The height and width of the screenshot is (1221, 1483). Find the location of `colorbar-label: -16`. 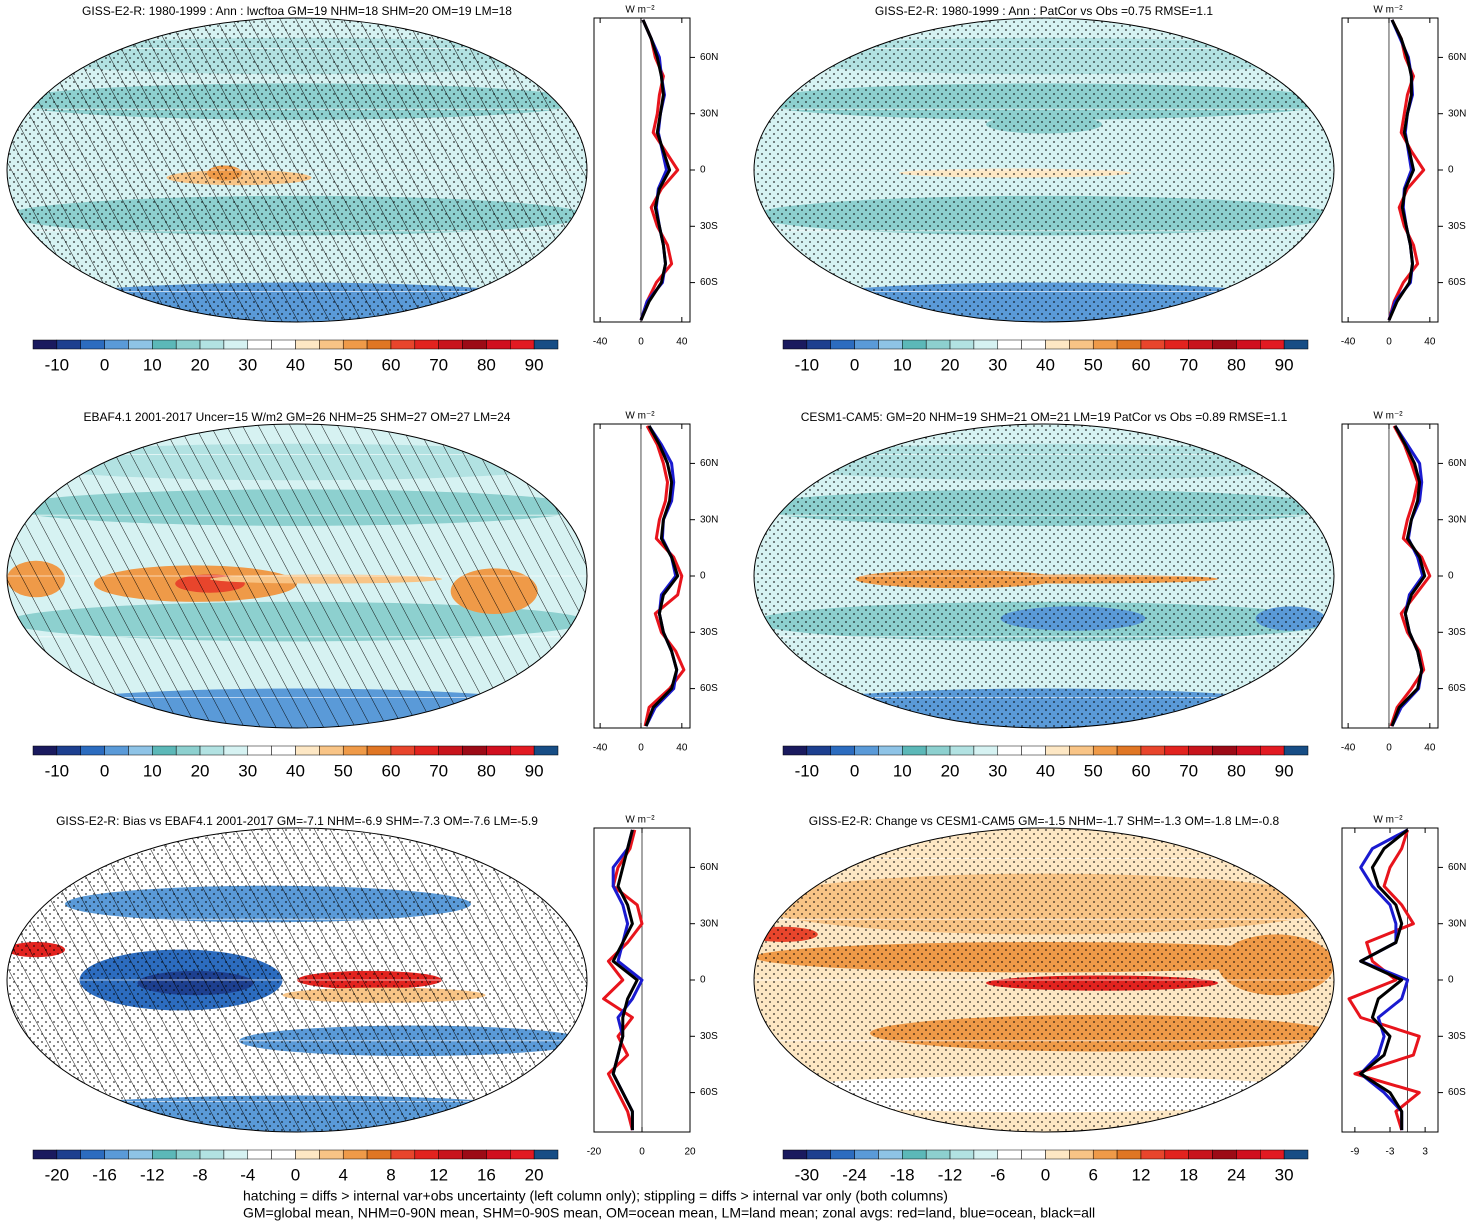

colorbar-label: -16 is located at coordinates (104, 1174).